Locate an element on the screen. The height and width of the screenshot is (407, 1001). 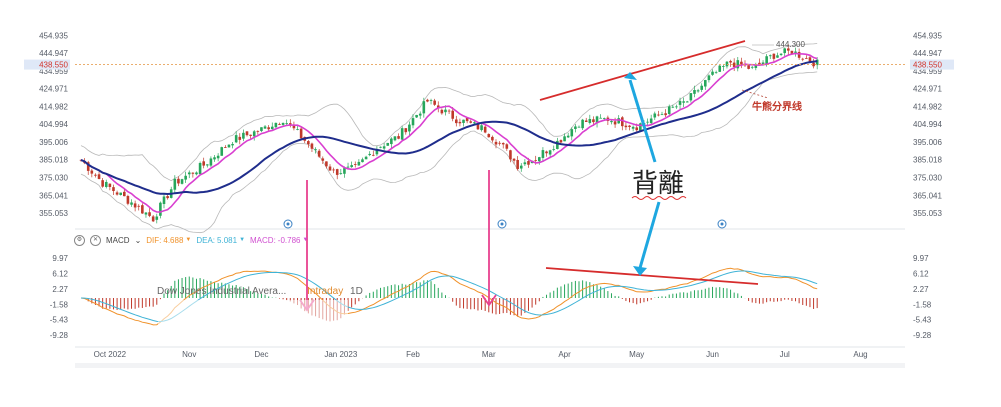
settings-icon: ⚙ is located at coordinates (79, 240).